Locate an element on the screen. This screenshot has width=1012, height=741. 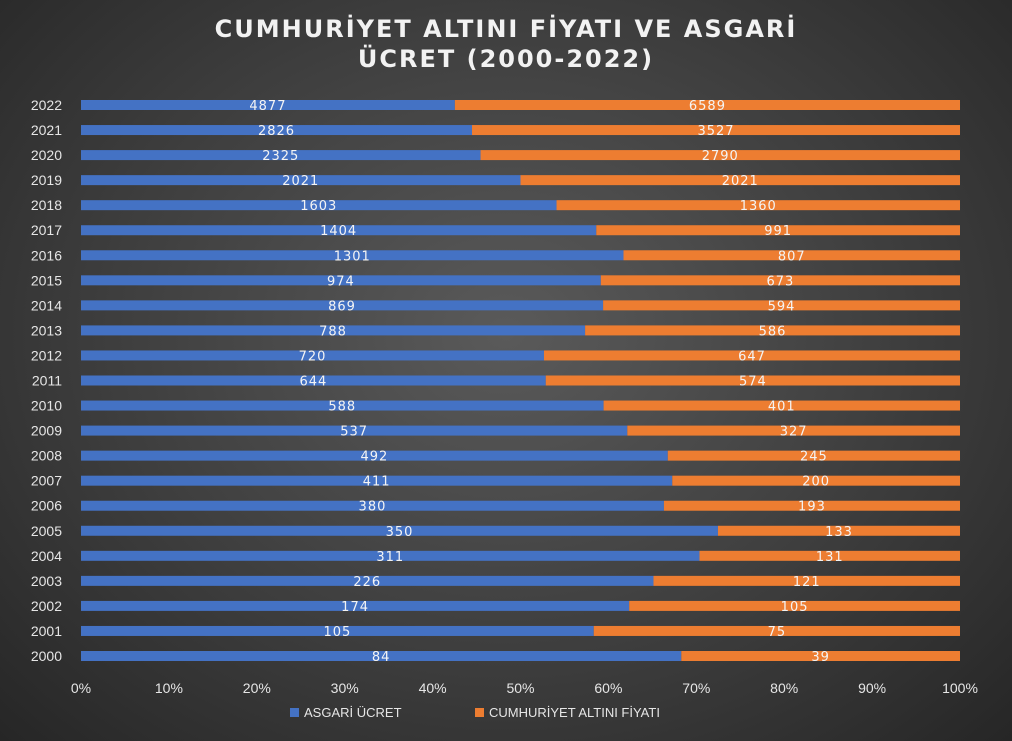
data-label-altin-2007: 200 is located at coordinates (816, 482).